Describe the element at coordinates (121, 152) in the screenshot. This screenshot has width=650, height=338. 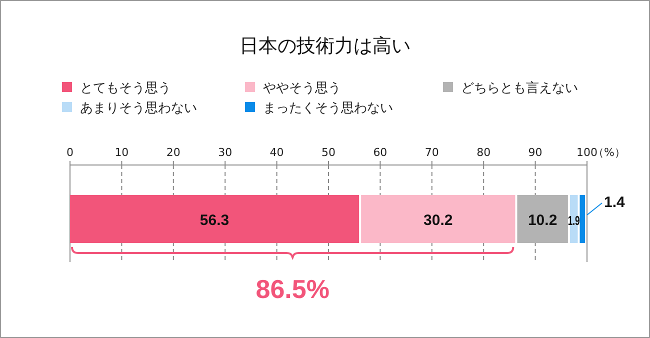
I see `x-tick-label: 10` at that location.